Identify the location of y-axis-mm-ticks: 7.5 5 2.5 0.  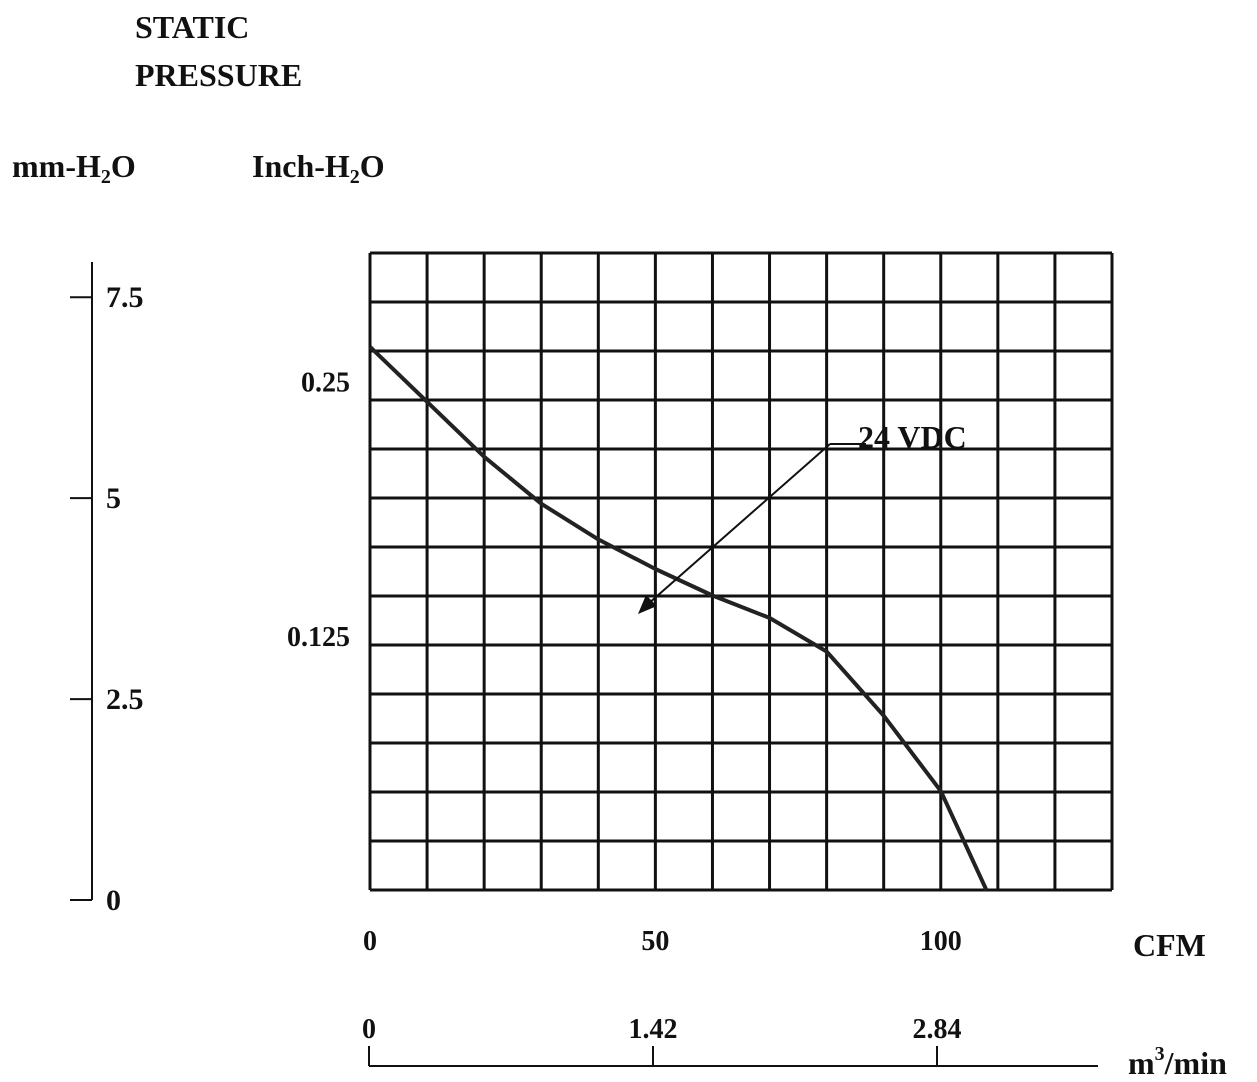
(107, 599).